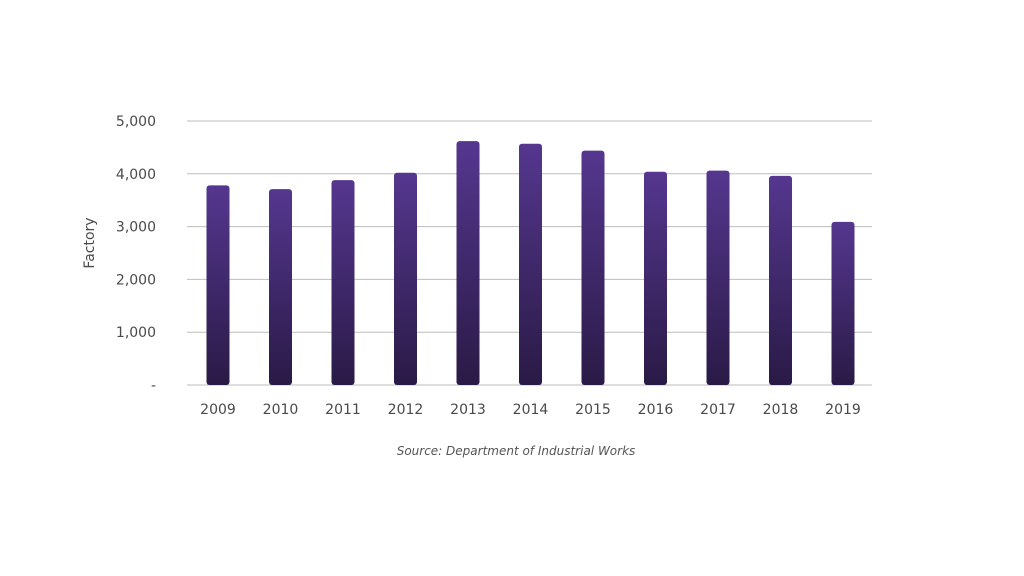 Image resolution: width=1024 pixels, height=576 pixels. Describe the element at coordinates (136, 280) in the screenshot. I see `y-tick-label: 2,000` at that location.